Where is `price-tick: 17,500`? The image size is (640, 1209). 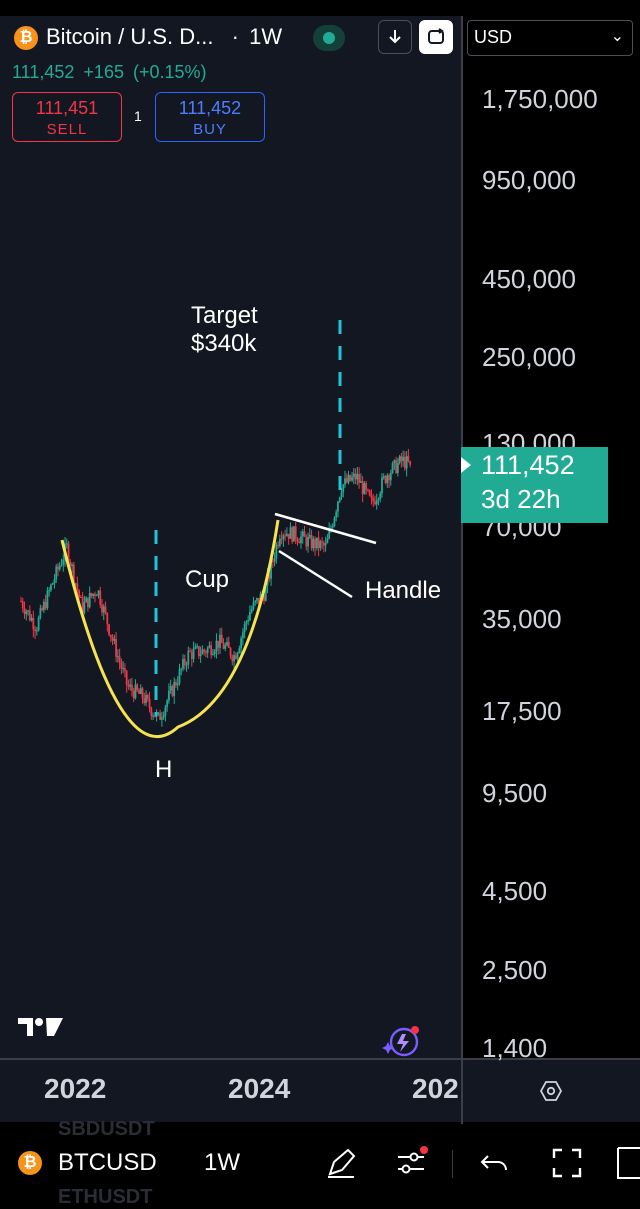
price-tick: 17,500 is located at coordinates (522, 711).